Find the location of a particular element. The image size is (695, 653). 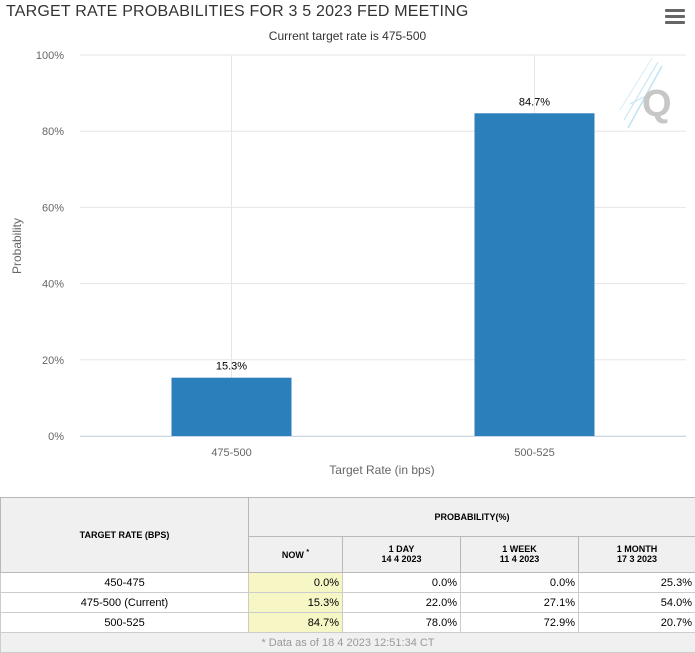

col-header-1day: 1 DAY 14 4 2023 is located at coordinates (402, 554).